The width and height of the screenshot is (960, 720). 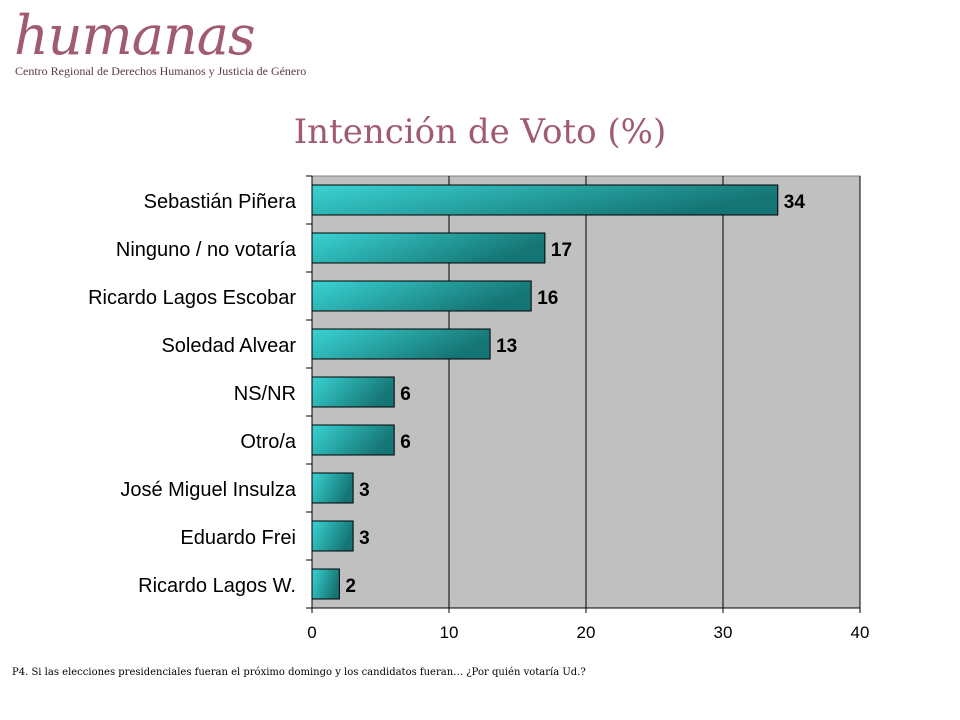 I want to click on category-label: Eduardo Frei, so click(x=238, y=538).